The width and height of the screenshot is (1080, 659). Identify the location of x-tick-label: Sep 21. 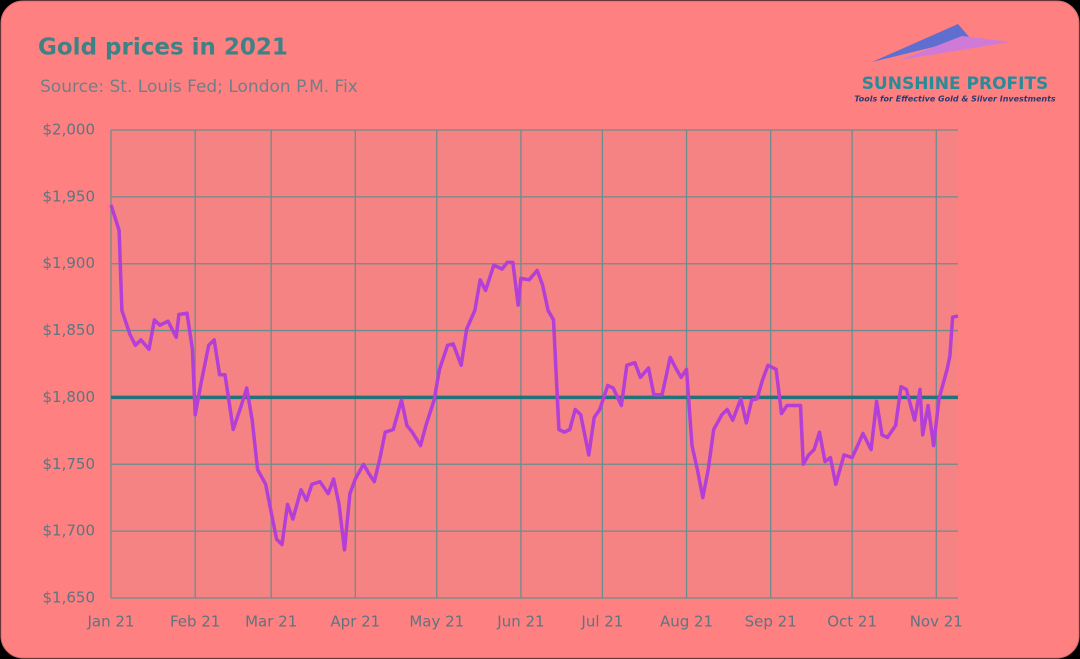
(771, 622).